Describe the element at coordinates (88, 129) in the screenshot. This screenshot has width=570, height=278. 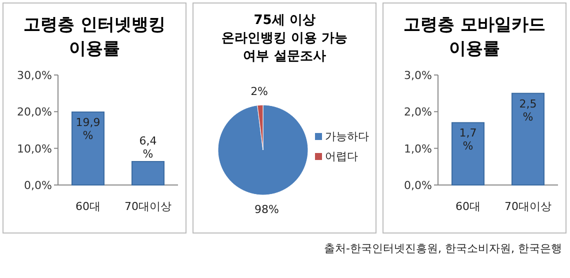
I see `data-label: 19,9 %` at that location.